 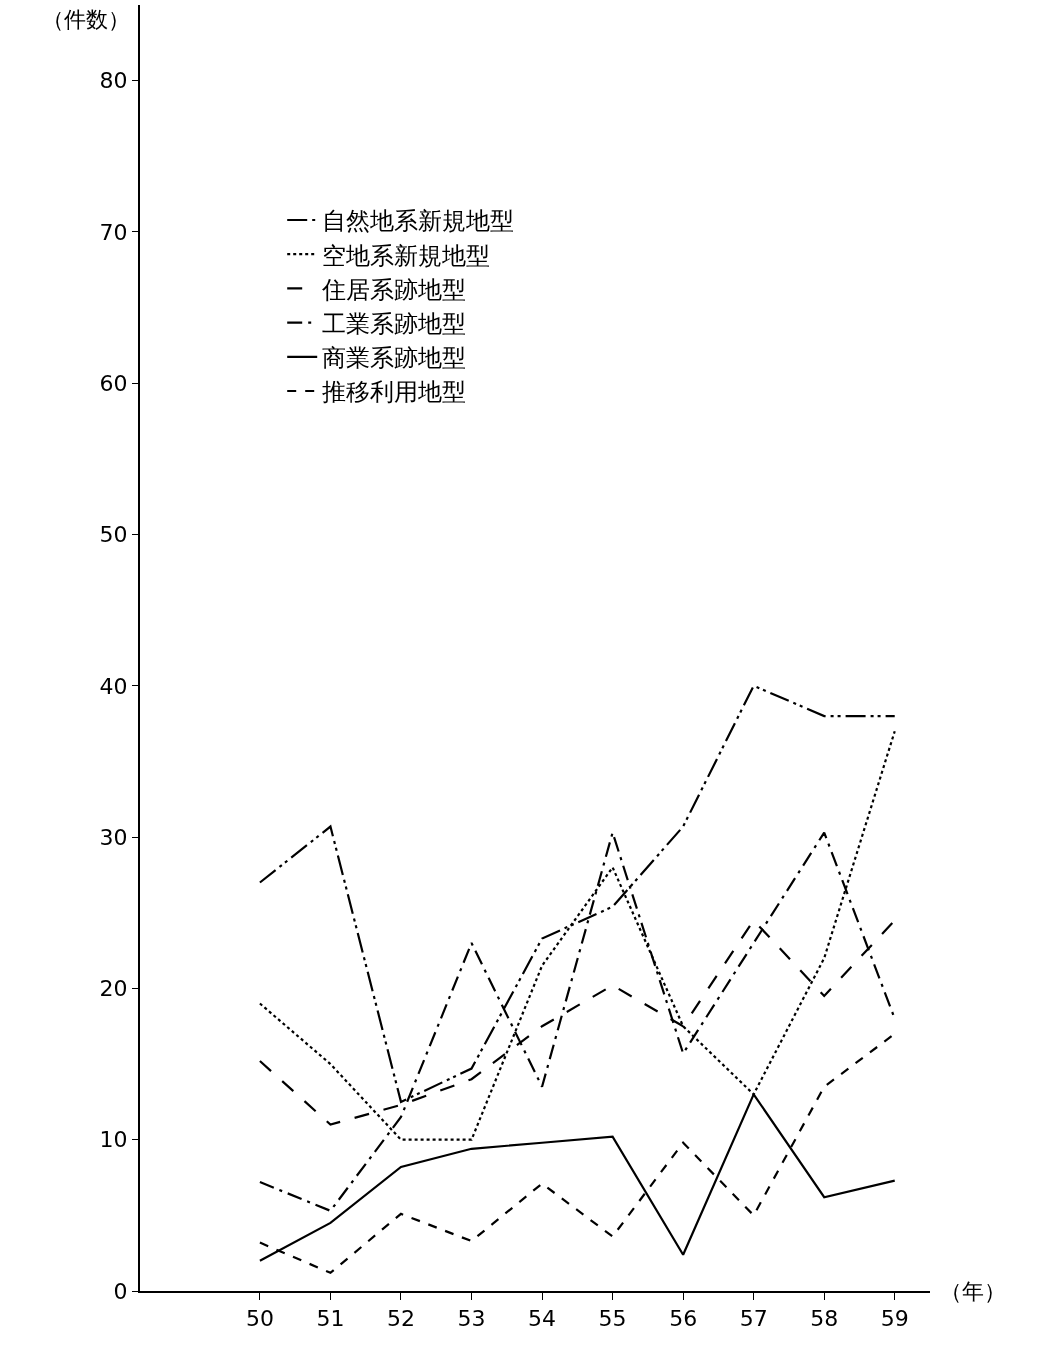 I want to click on y-tick-label: 30, so click(x=113, y=837).